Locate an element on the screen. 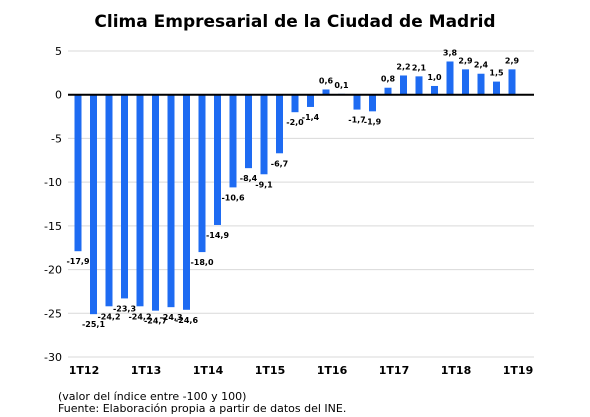 The height and width of the screenshot is (417, 590). data-label: -25,1 is located at coordinates (93, 324).